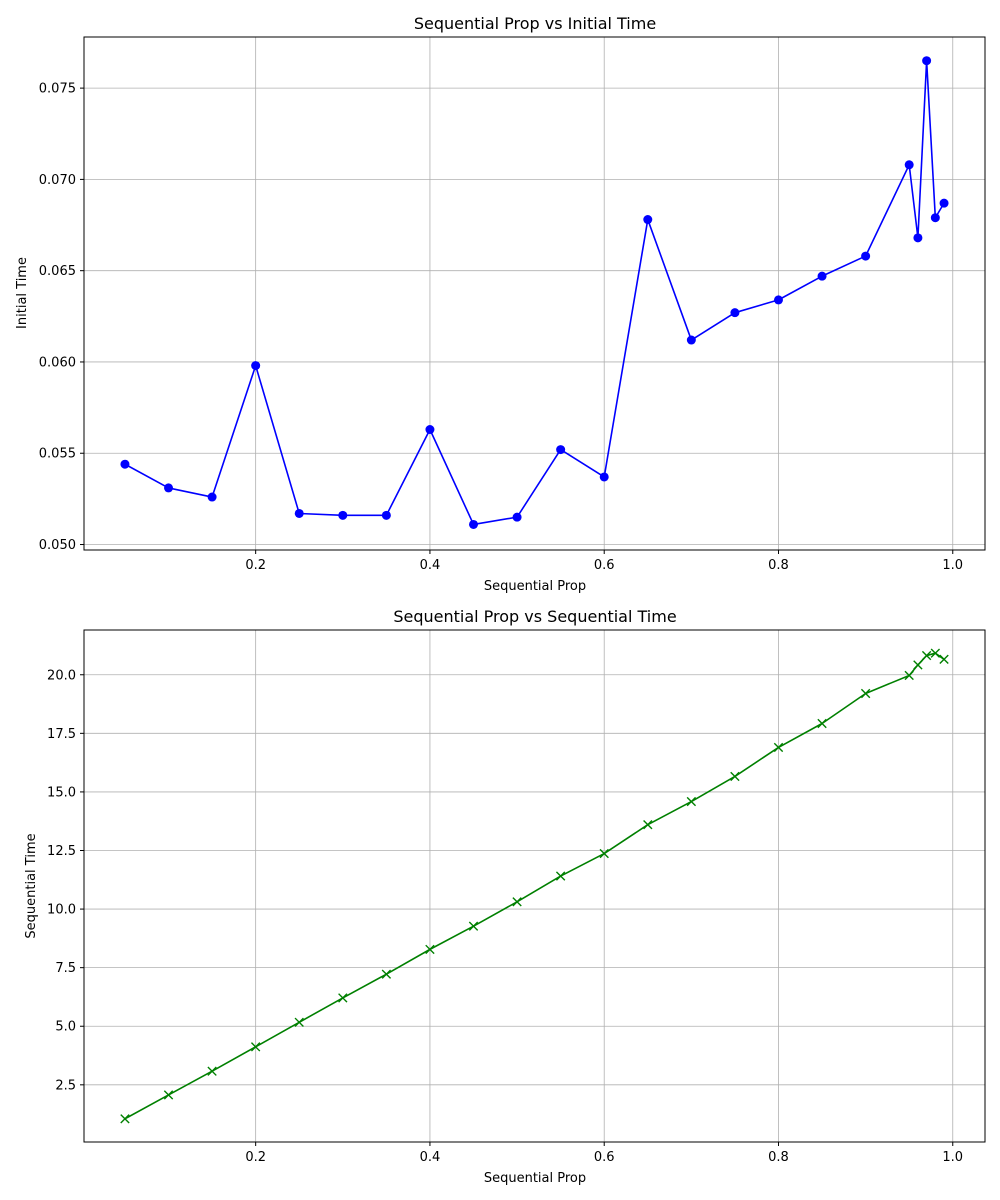 This screenshot has height=1200, width=1000. Describe the element at coordinates (61, 734) in the screenshot. I see `y-tick-label: 17.5` at that location.